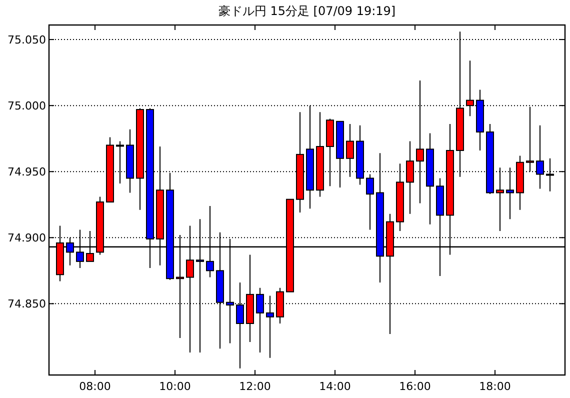 The height and width of the screenshot is (398, 570). Describe the element at coordinates (335, 386) in the screenshot. I see `x-tick-label: 14:00` at that location.